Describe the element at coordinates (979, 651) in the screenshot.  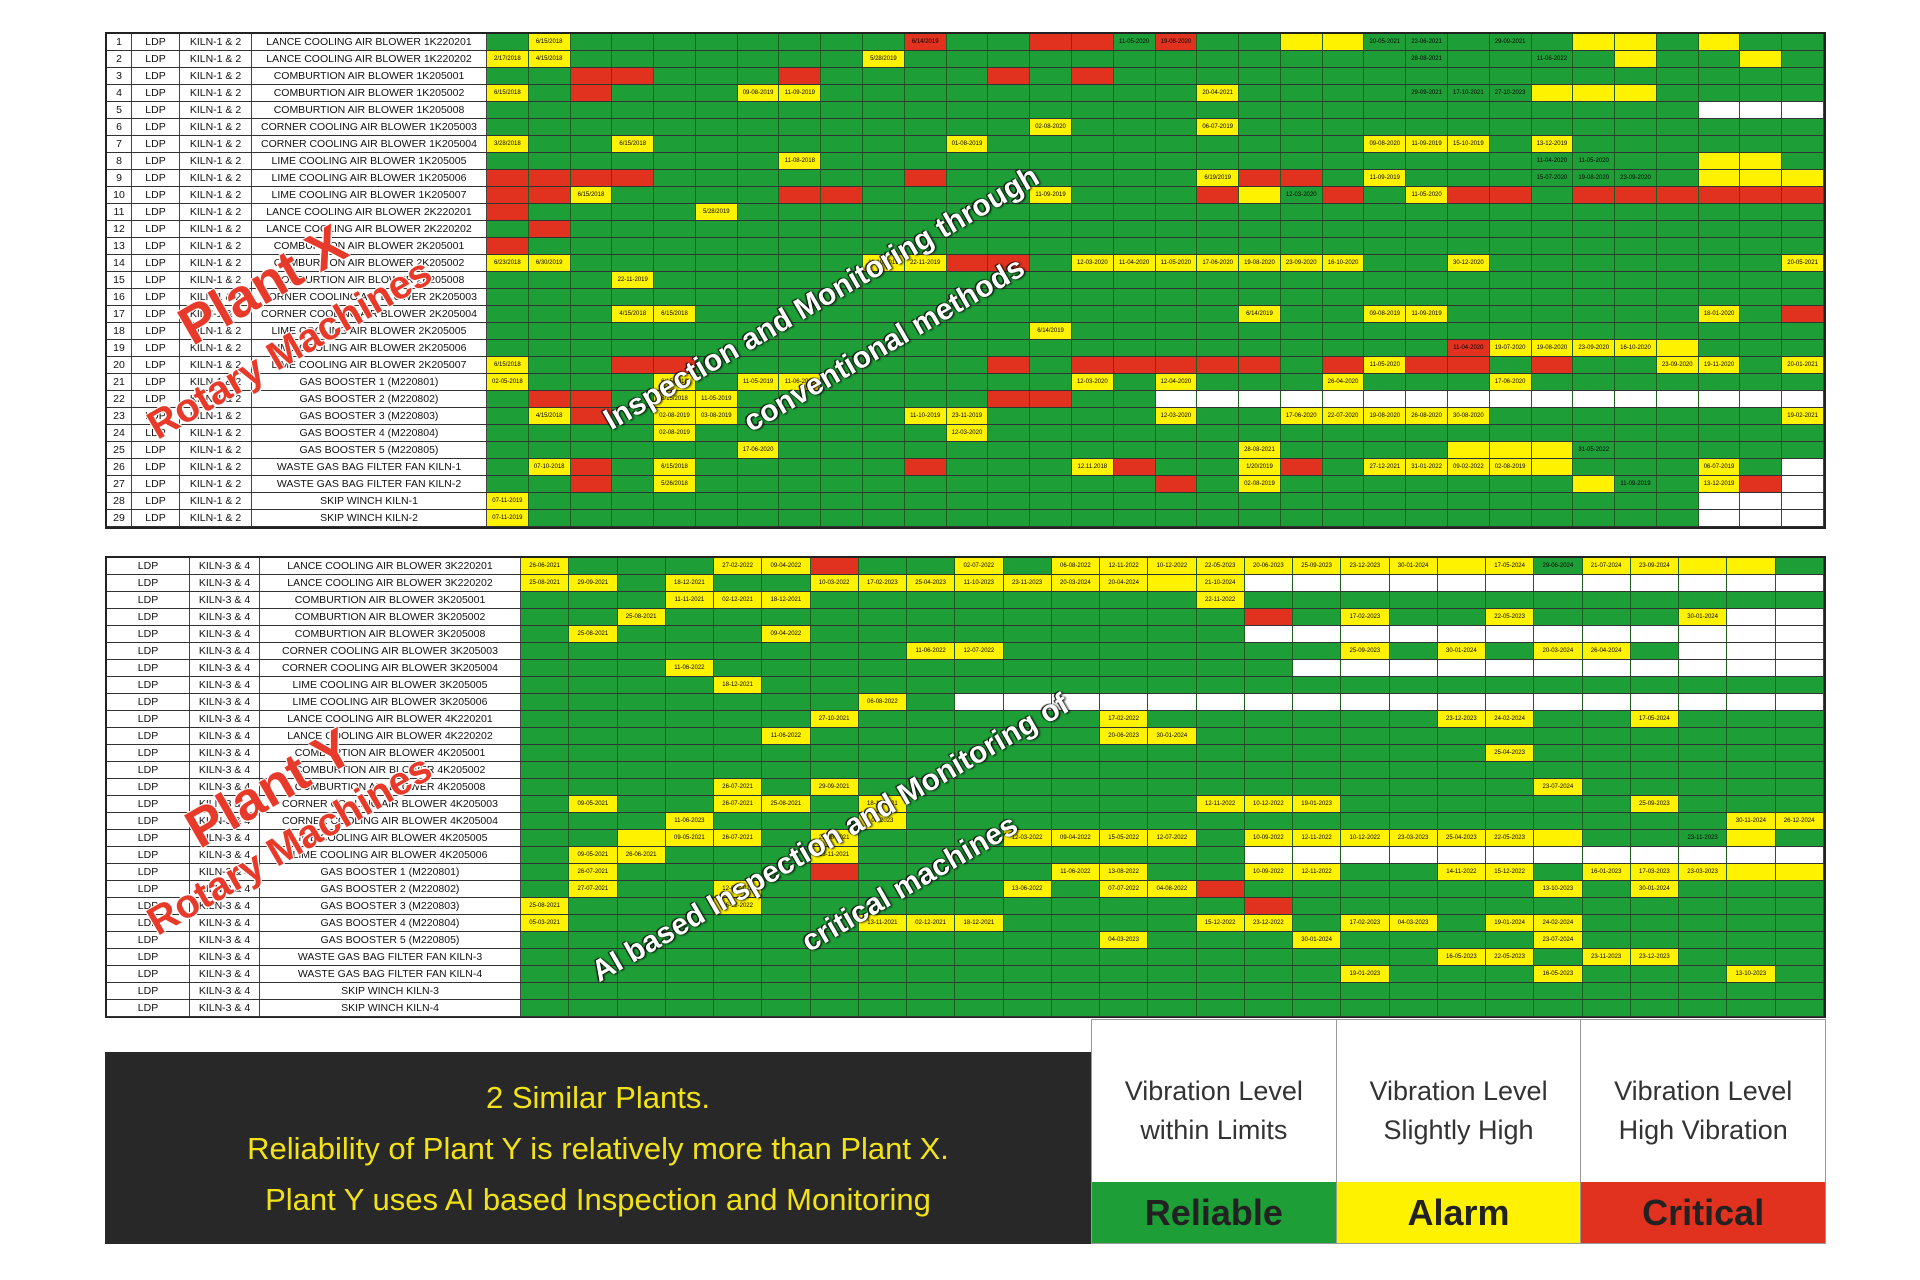
I see `status-cell: 12-07-2022` at that location.